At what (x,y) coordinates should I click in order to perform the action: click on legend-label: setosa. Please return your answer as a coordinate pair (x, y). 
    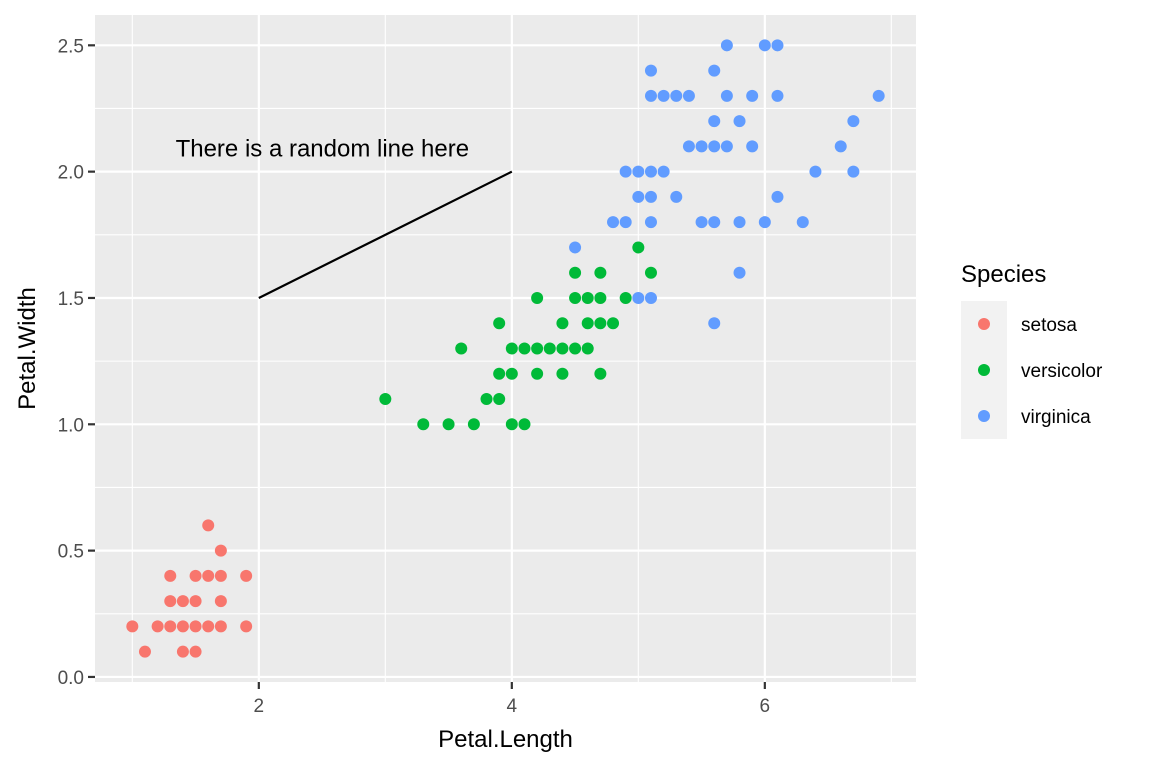
    Looking at the image, I should click on (1049, 325).